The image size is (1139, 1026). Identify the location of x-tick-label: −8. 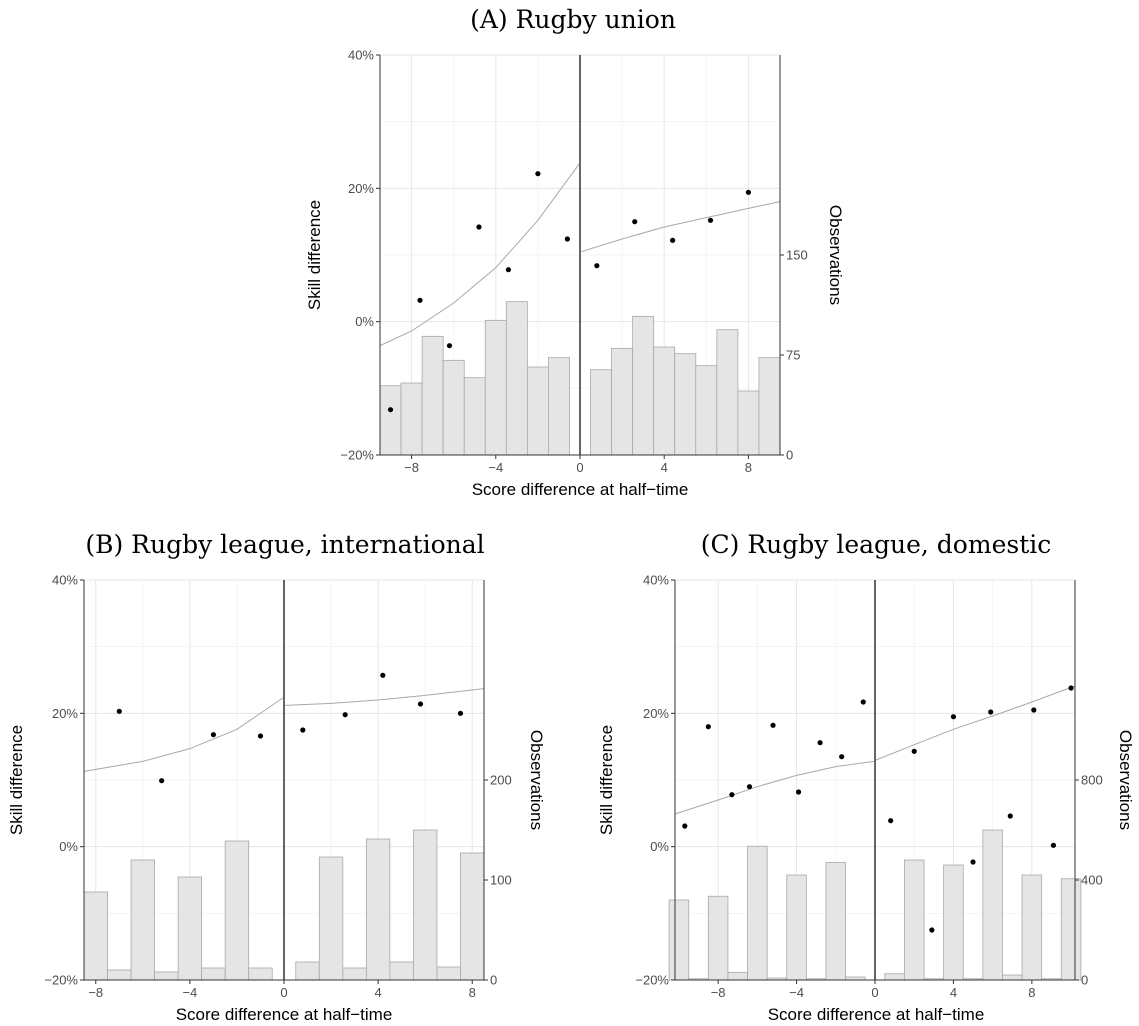
(411, 467).